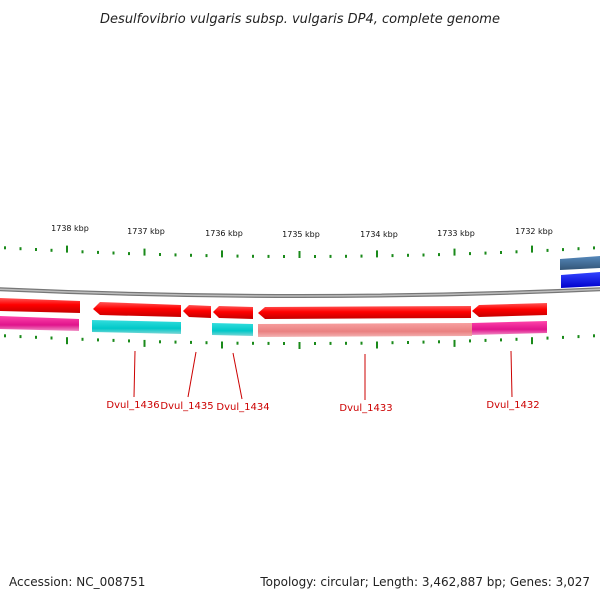 This screenshot has width=600, height=600. Describe the element at coordinates (300, 292) in the screenshot. I see `backbone` at that location.